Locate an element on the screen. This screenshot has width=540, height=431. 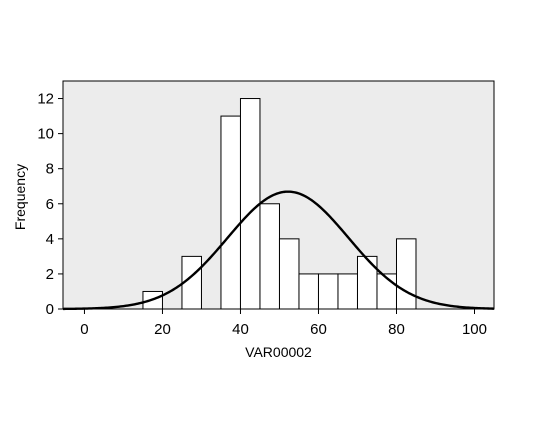
y-axis: 0 2 4 6 8 10 12 is located at coordinates (50, 204).